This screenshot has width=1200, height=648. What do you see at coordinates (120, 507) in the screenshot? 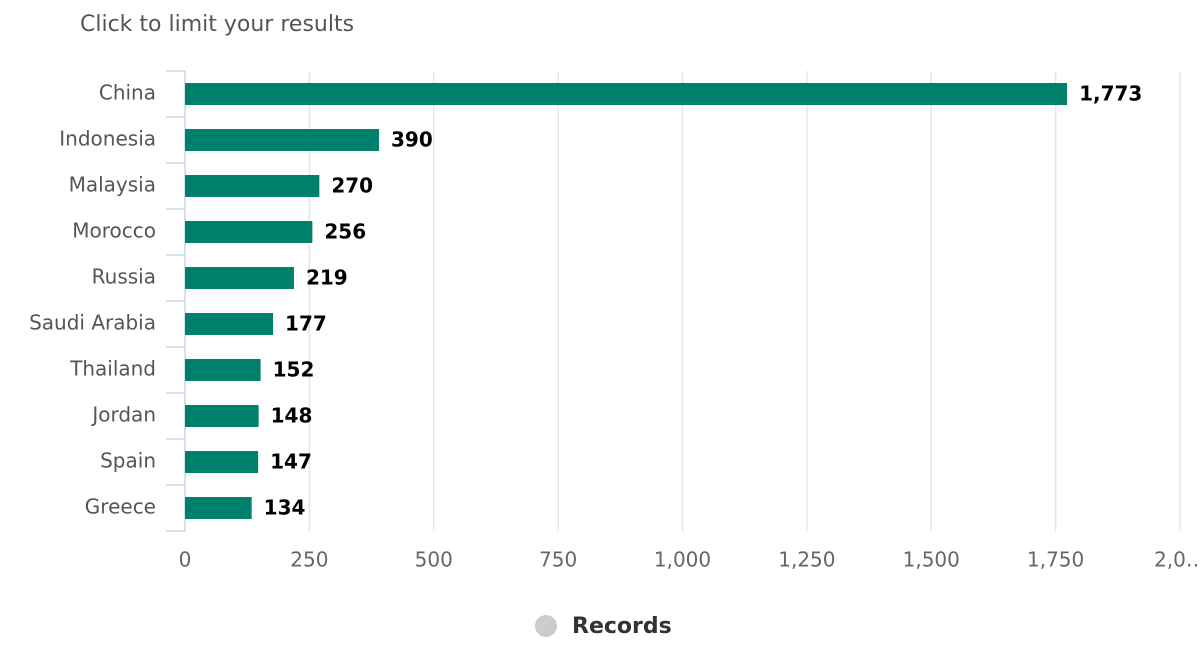
I see `y-tick-label: Greece` at bounding box center [120, 507].